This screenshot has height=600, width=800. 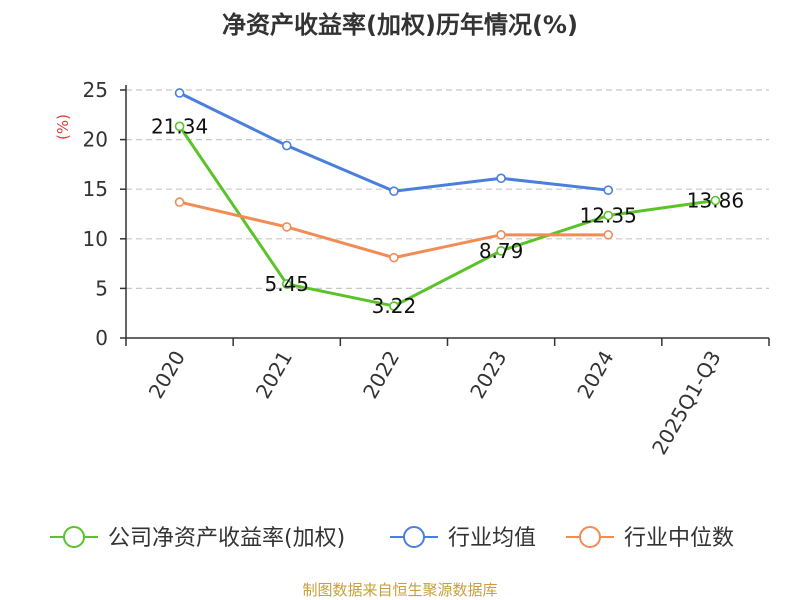 I want to click on x-tick-label: 2023, so click(x=488, y=375).